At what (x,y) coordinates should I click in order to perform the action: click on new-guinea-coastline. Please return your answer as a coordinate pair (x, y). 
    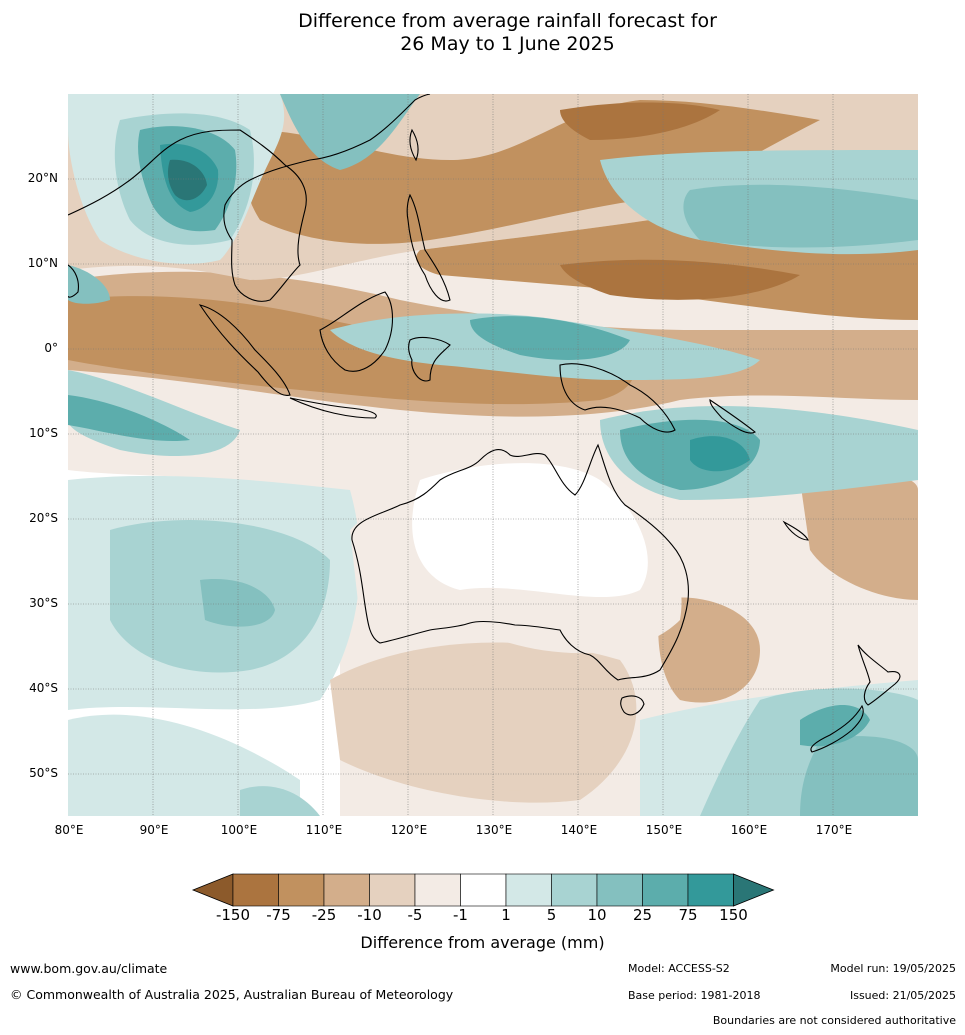
    Looking at the image, I should click on (617, 398).